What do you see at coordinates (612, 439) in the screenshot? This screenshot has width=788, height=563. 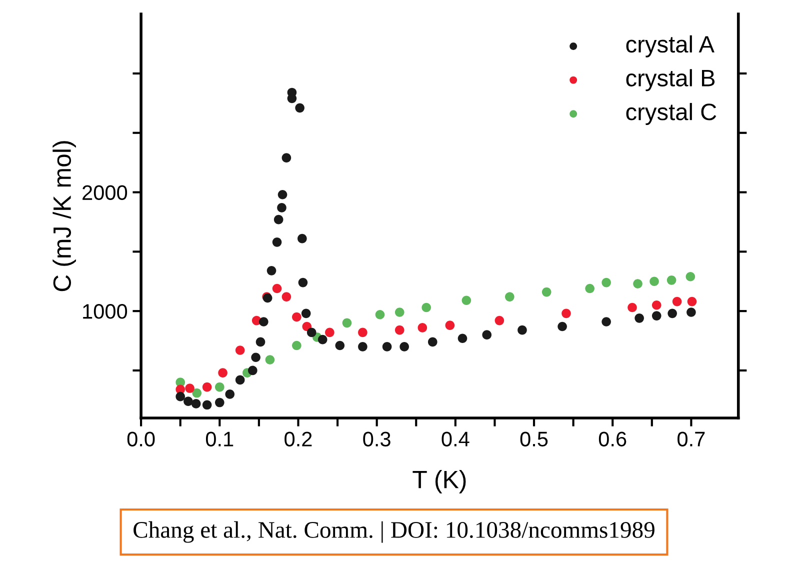 I see `x-tick-label: 0.6` at bounding box center [612, 439].